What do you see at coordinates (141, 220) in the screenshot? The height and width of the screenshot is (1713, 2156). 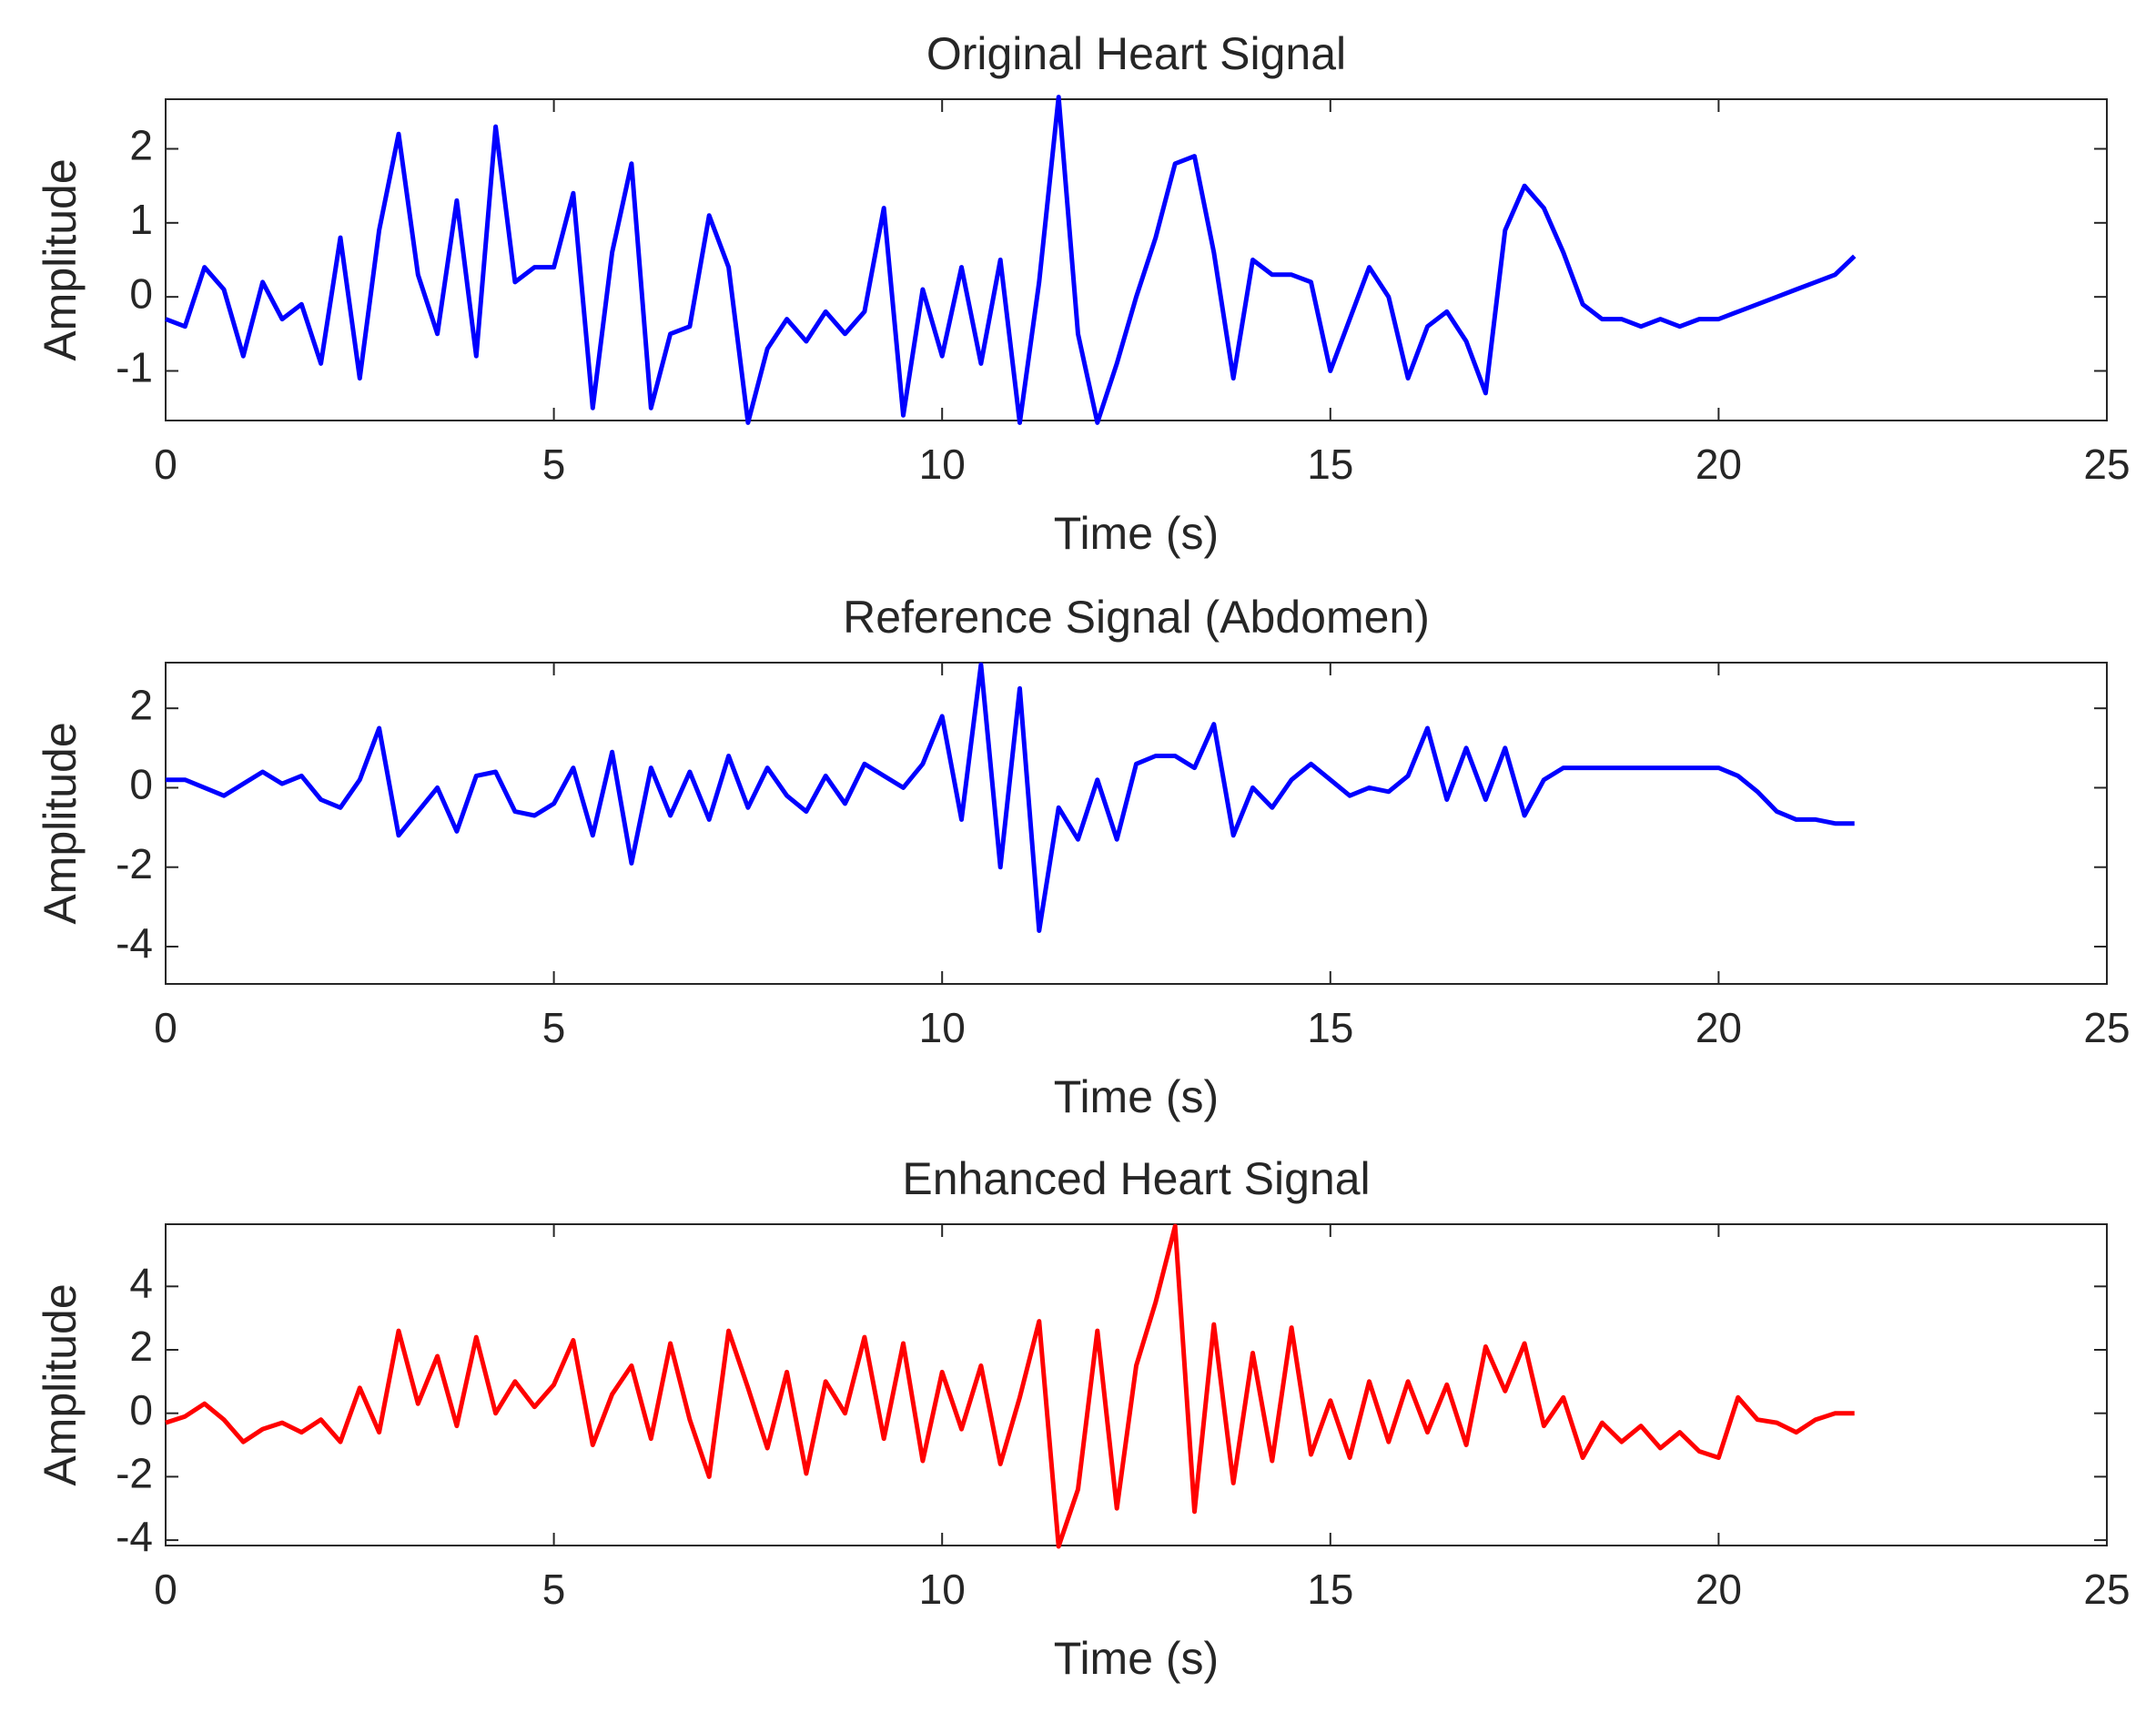 I see `y-tick-label: 1` at bounding box center [141, 220].